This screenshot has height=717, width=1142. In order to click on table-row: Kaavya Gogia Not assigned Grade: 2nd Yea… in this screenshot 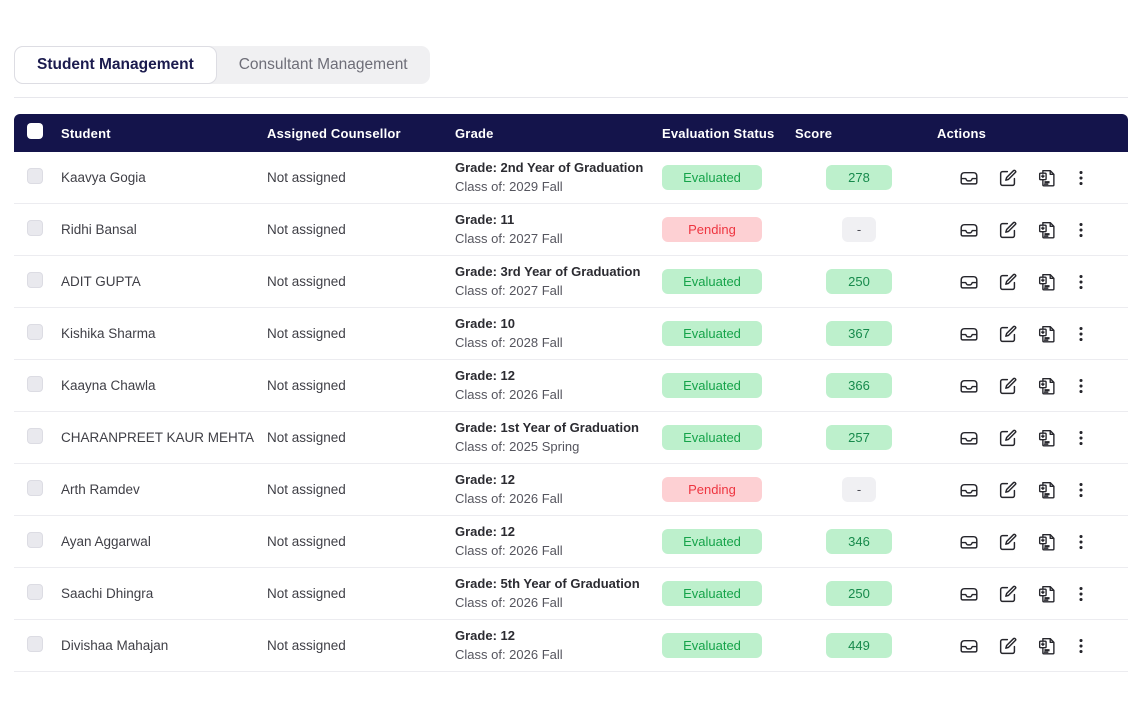, I will do `click(571, 178)`.